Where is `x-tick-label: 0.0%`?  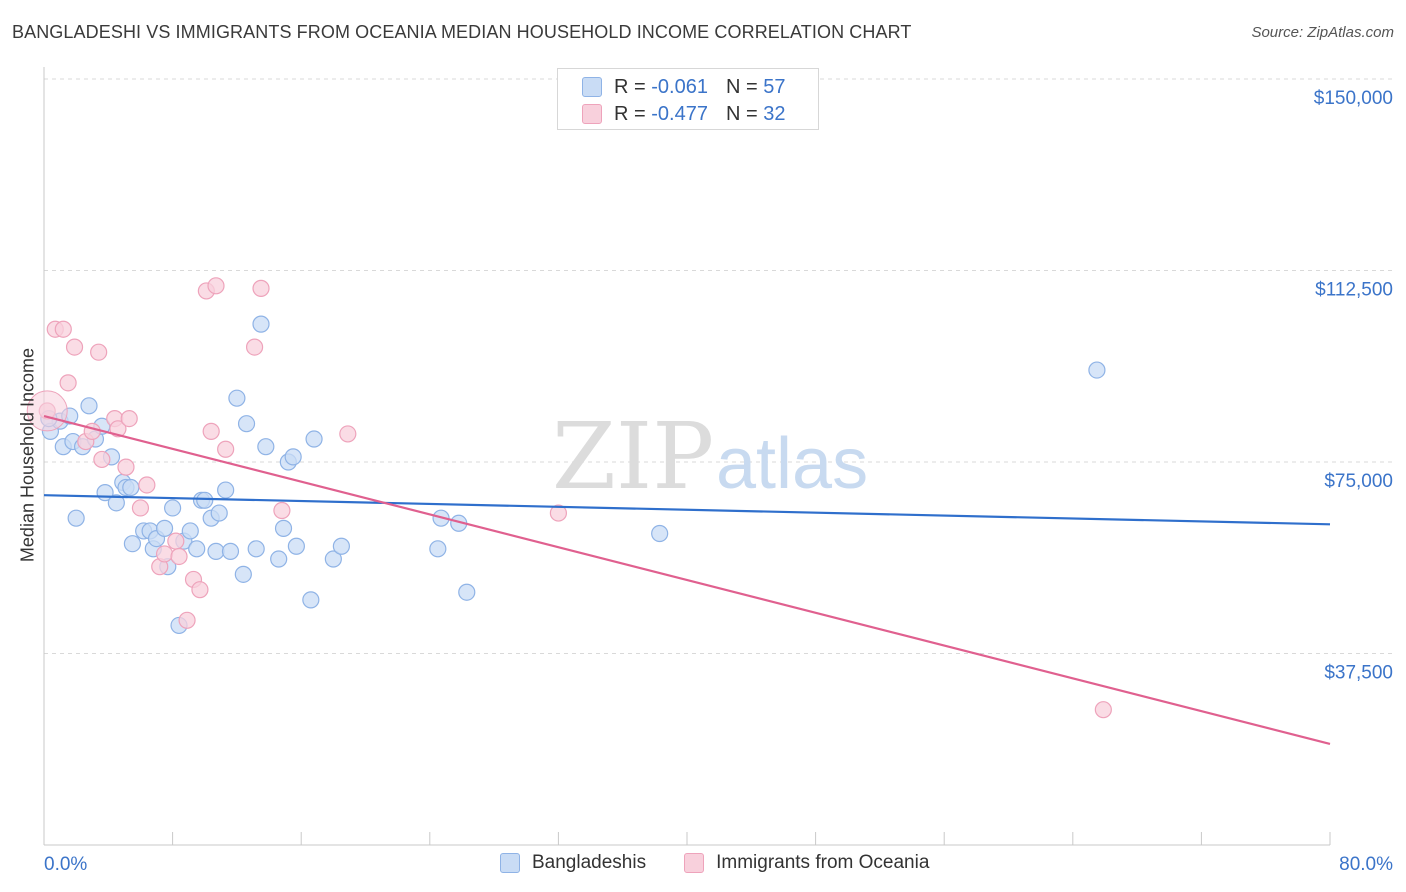 x-tick-label: 0.0% is located at coordinates (65, 864).